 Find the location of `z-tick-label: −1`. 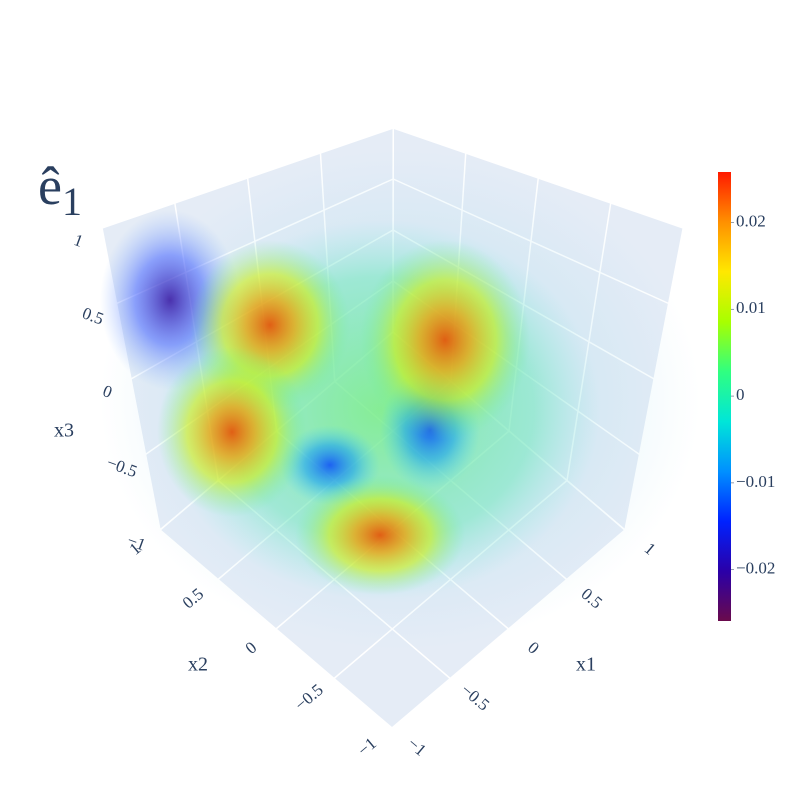

z-tick-label: −1 is located at coordinates (137, 542).